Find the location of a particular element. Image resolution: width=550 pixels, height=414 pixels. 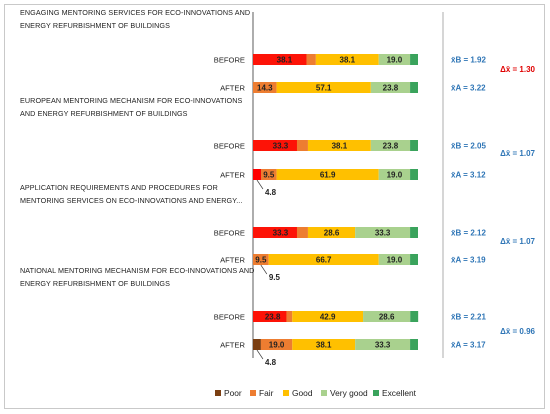

data-label: 14.3 is located at coordinates (265, 88).